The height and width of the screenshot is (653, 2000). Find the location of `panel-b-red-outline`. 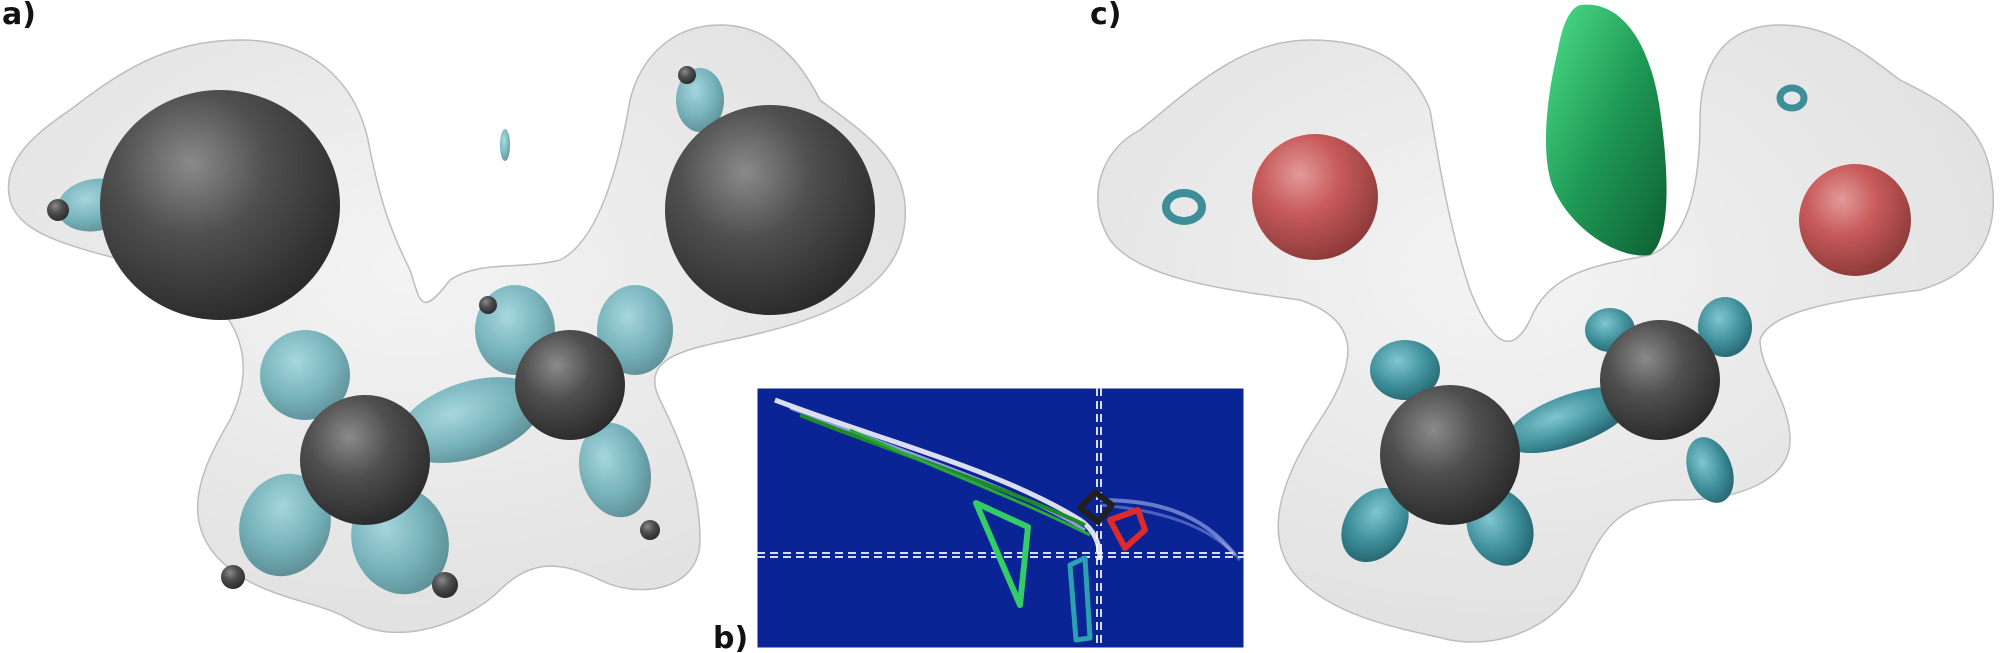

panel-b-red-outline is located at coordinates (1127, 529).